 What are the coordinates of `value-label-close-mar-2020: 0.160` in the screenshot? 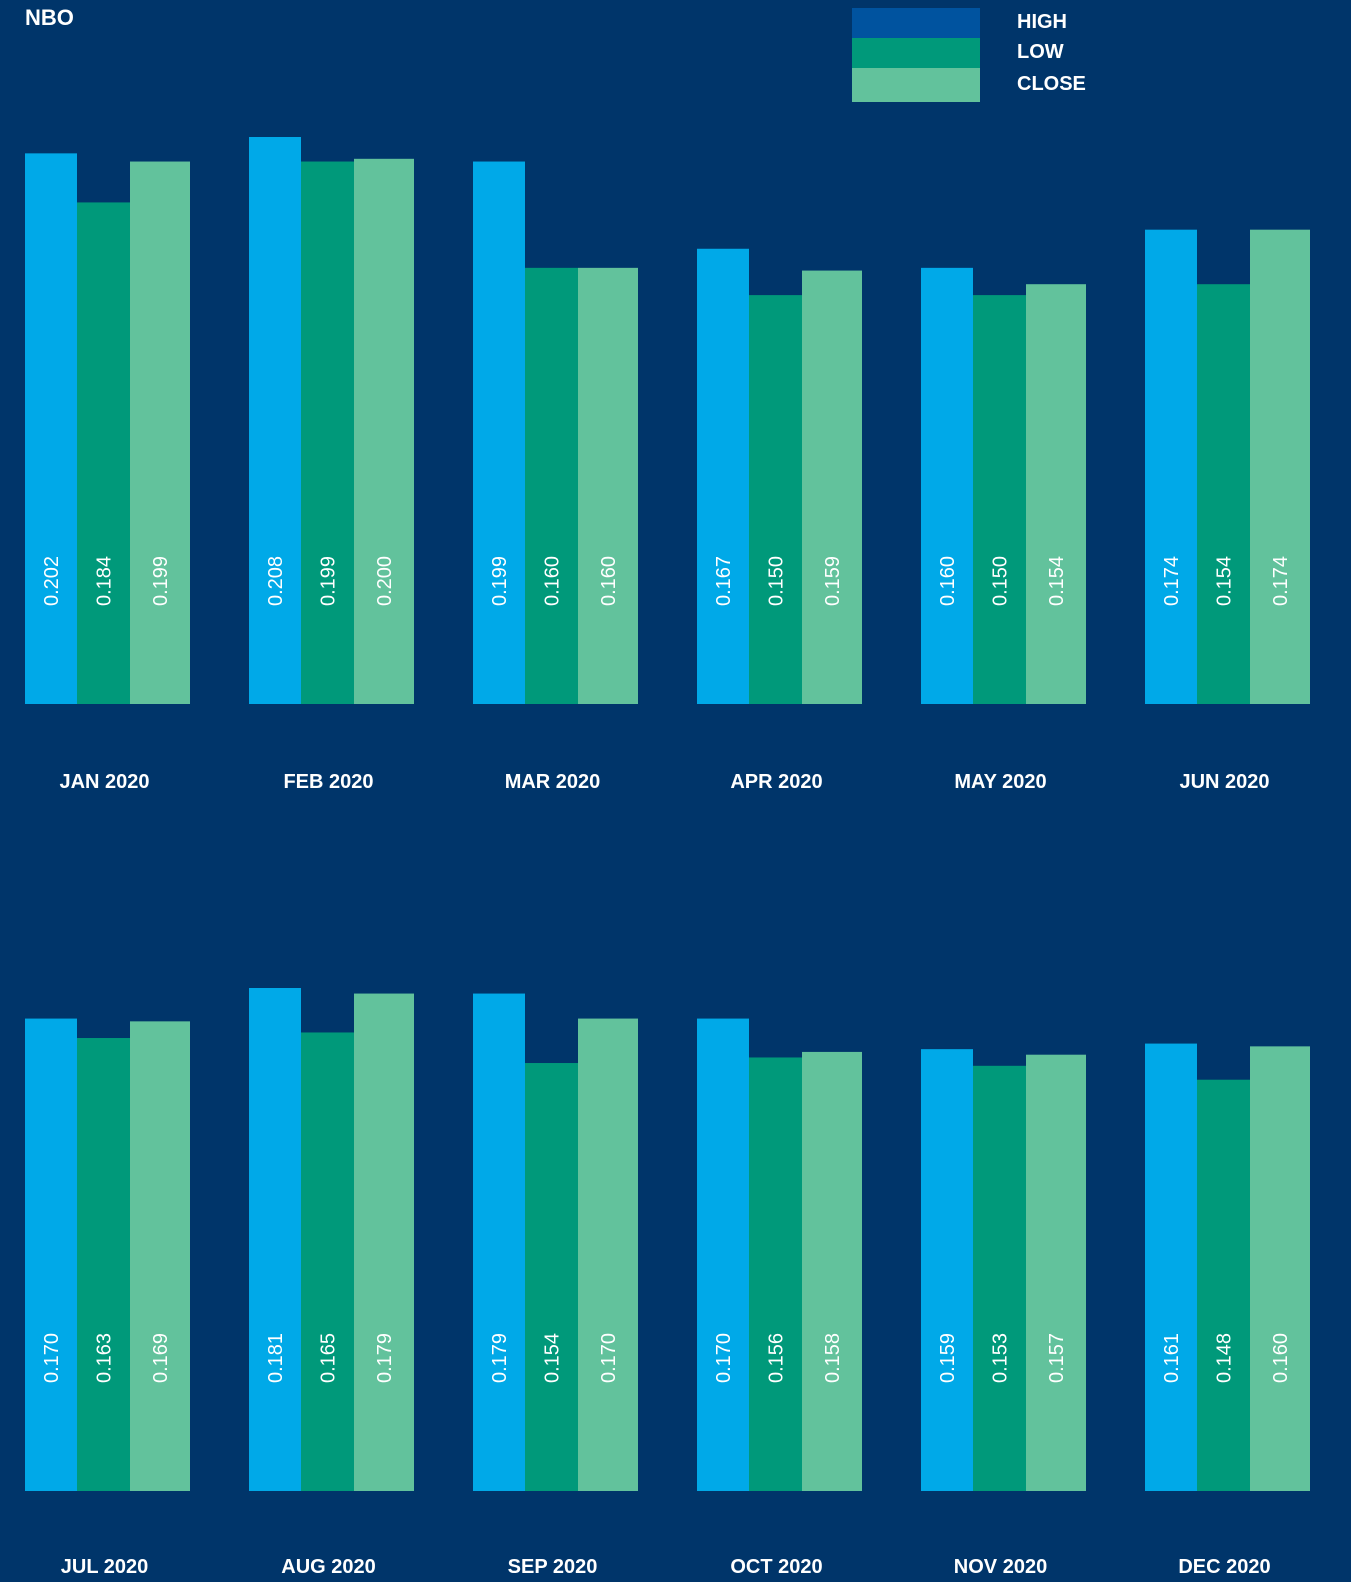 It's located at (609, 581).